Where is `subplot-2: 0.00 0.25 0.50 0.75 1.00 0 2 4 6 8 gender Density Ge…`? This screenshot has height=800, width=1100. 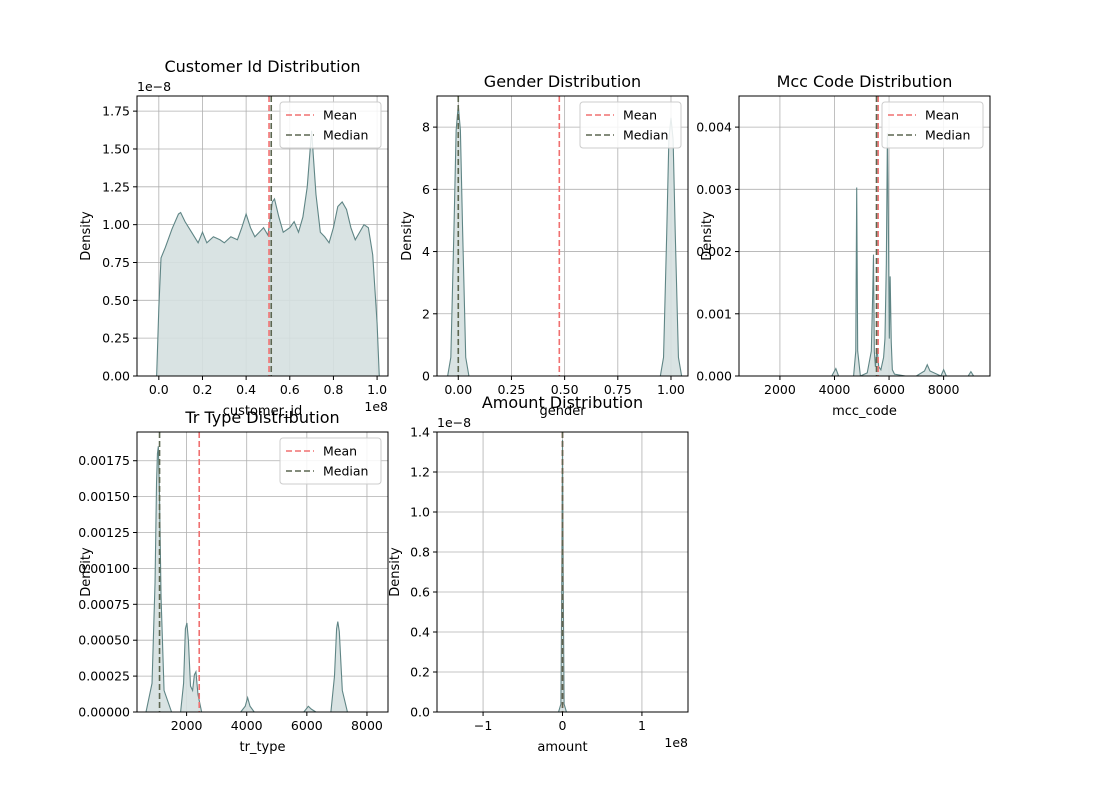 subplot-2: 0.00 0.25 0.50 0.75 1.00 0 2 4 6 8 gender Density Ge… is located at coordinates (544, 245).